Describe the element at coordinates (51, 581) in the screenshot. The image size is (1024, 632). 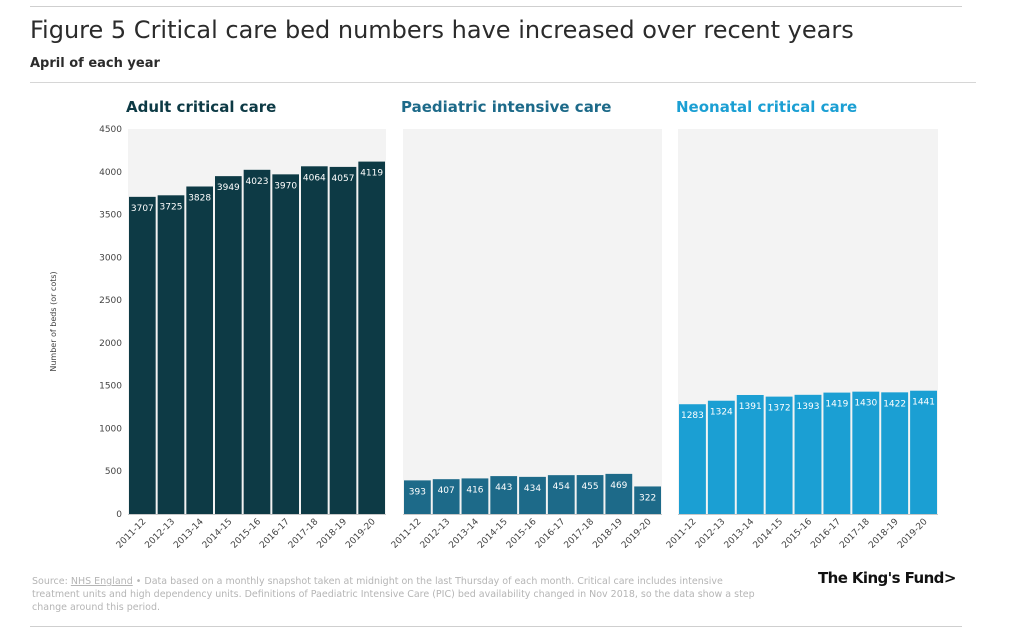
I see `source-prefix: Source:` at that location.